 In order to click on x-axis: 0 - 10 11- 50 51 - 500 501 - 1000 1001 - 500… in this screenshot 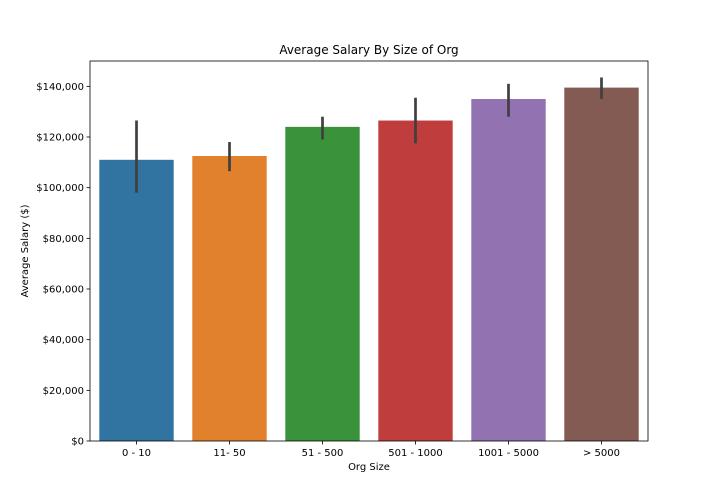, I will do `click(371, 450)`.